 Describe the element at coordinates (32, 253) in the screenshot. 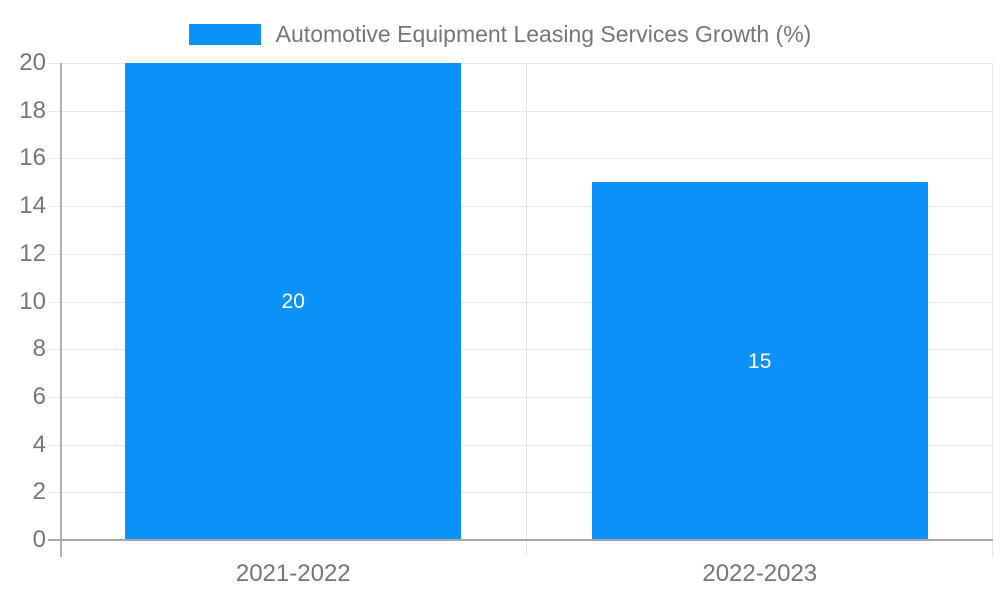

I see `y-tick-label: 12` at that location.